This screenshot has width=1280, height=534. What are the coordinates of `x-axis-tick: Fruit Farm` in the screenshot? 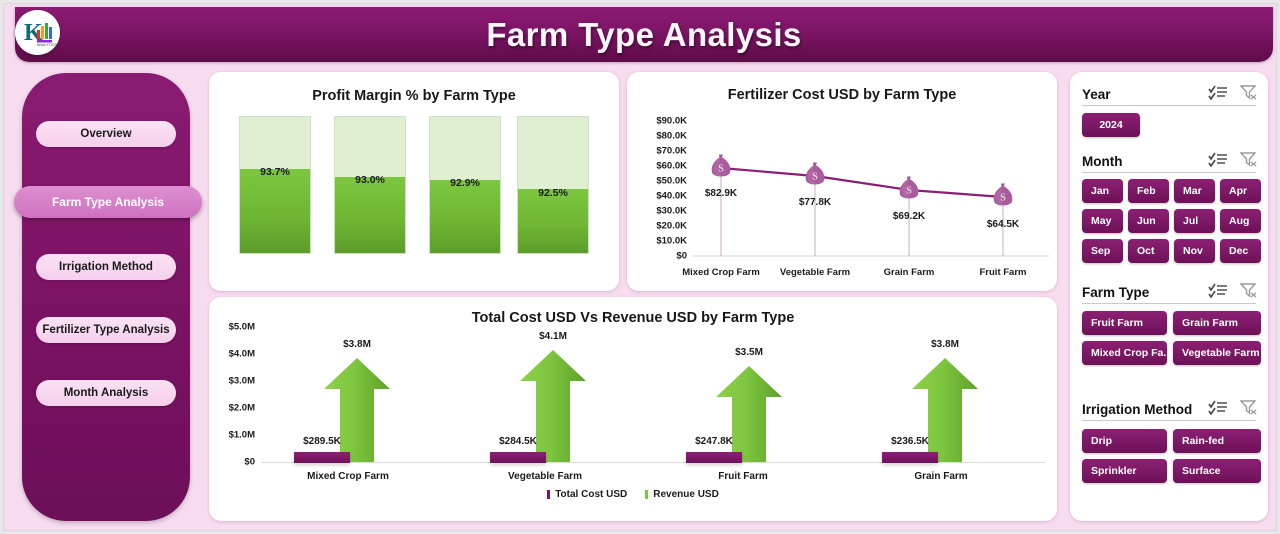 It's located at (743, 476).